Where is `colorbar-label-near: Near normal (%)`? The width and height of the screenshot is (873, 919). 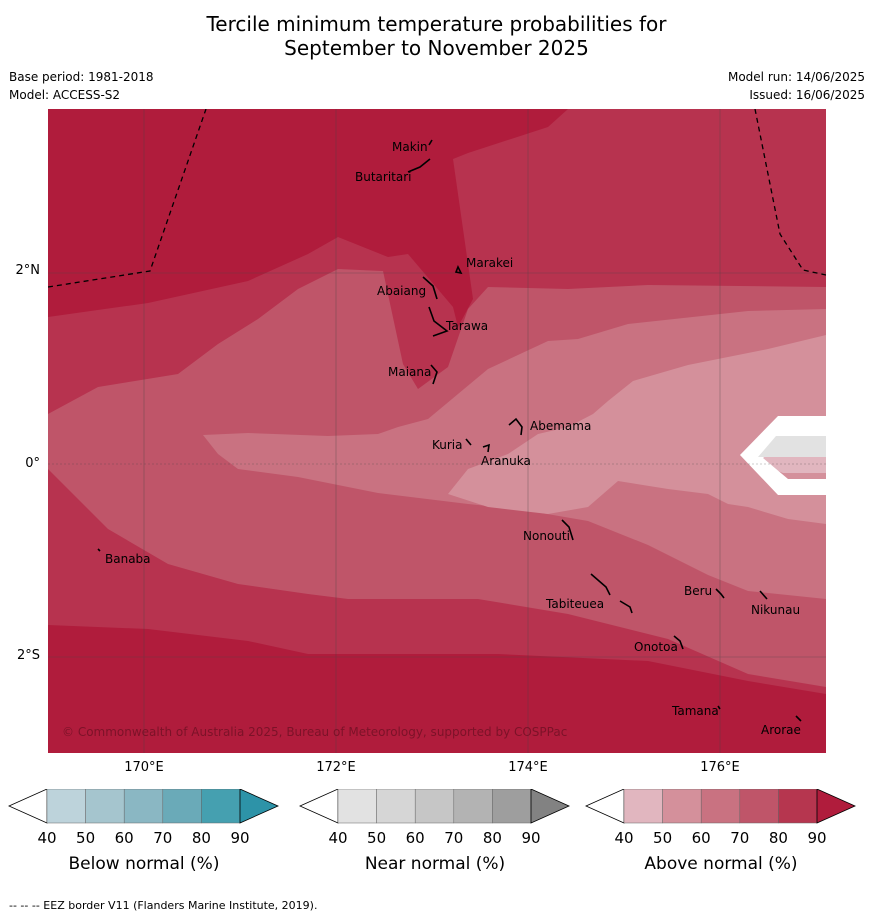
colorbar-label-near: Near normal (%) is located at coordinates (435, 864).